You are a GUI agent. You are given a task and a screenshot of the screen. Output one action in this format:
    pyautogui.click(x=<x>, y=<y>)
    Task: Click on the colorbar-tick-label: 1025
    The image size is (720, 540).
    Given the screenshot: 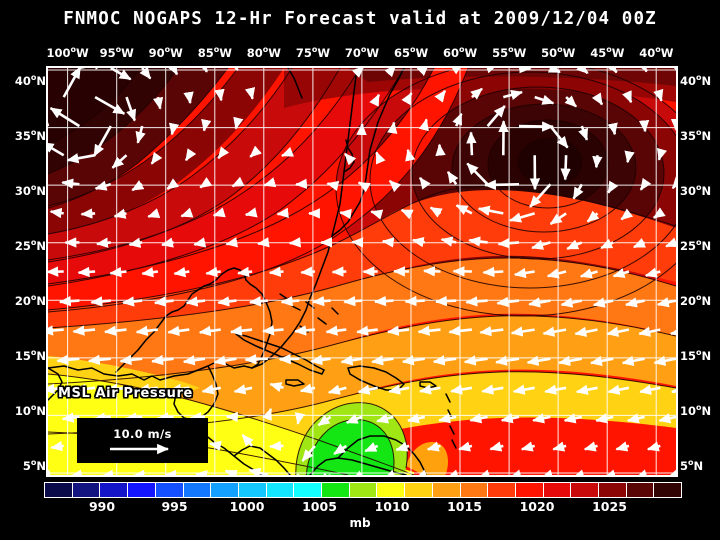 What is the action you would take?
    pyautogui.click(x=609, y=506)
    